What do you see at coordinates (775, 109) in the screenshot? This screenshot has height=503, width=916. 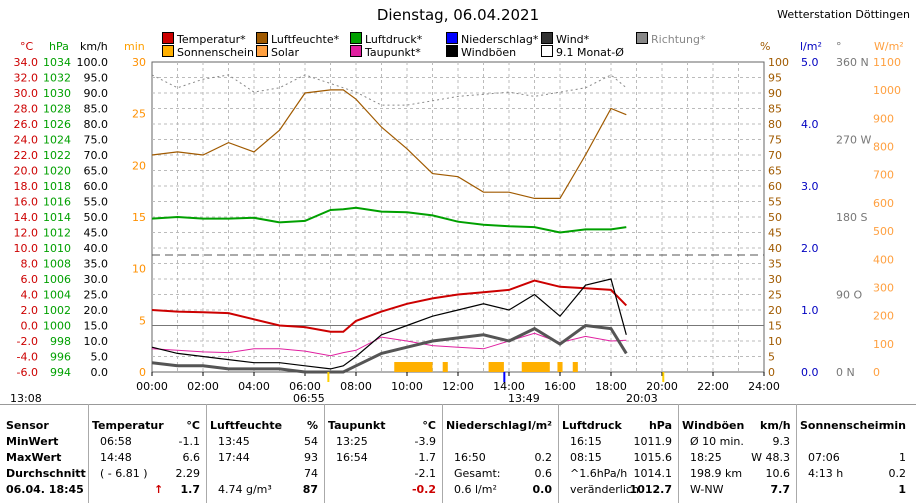 I see `axis-hum-tick: 85` at bounding box center [775, 109].